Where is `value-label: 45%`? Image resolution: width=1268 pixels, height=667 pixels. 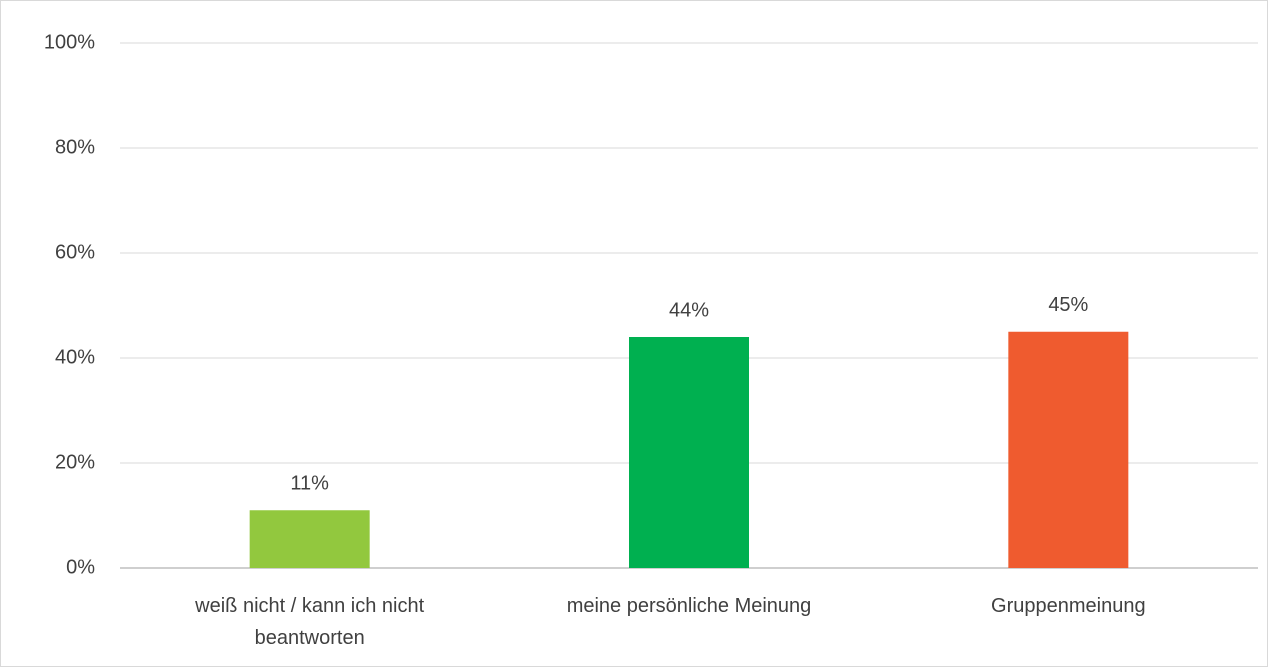
value-label: 45% is located at coordinates (1068, 305).